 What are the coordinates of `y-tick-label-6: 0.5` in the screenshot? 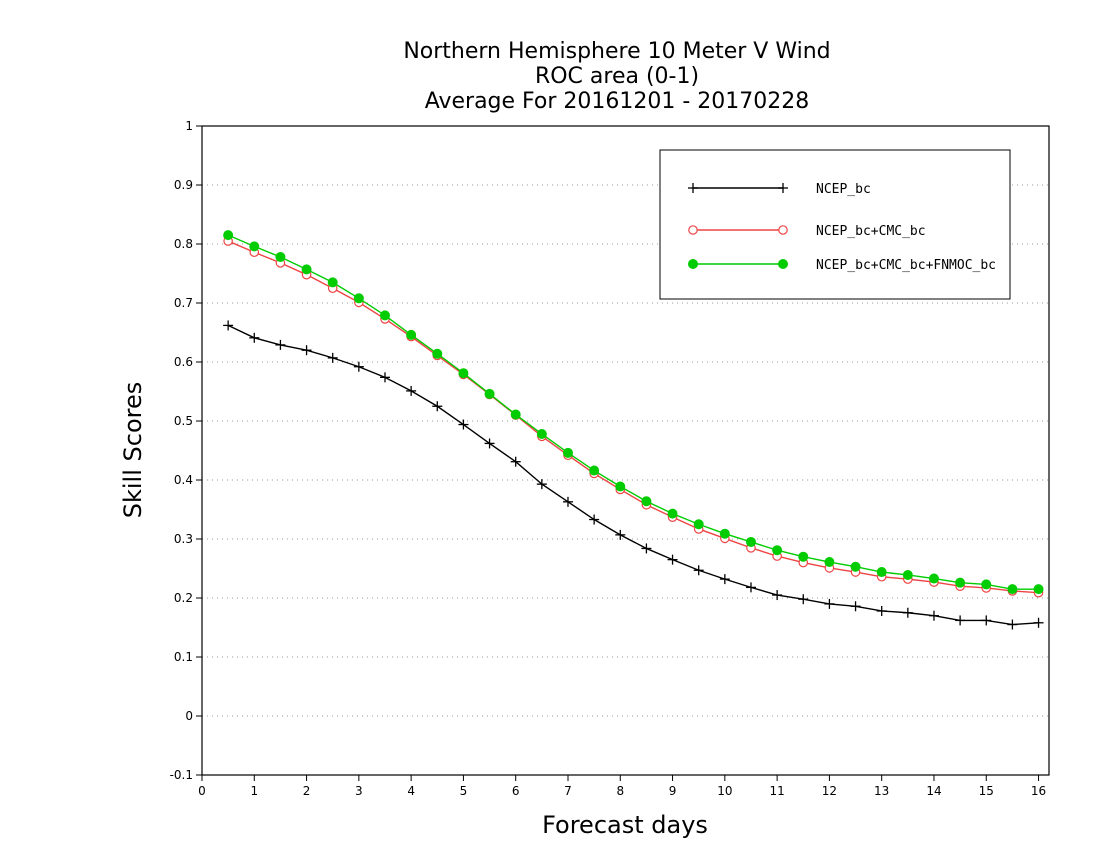 It's located at (183, 421).